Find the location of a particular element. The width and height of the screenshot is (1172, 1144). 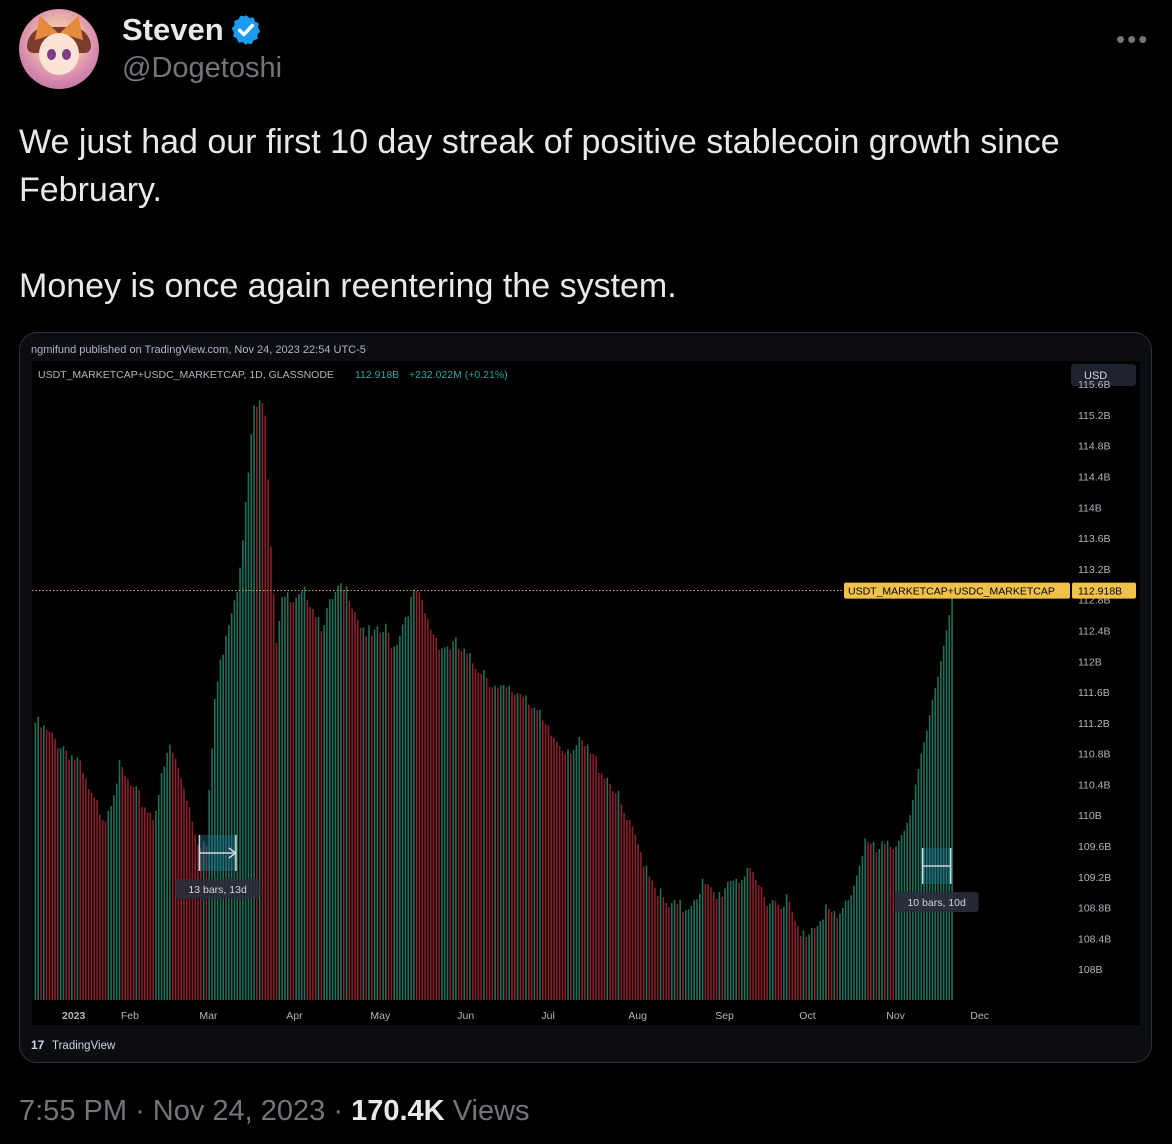

tweet-meta: 7:55 PM · Nov 24, 2023 · 170.4K Views is located at coordinates (274, 1111).